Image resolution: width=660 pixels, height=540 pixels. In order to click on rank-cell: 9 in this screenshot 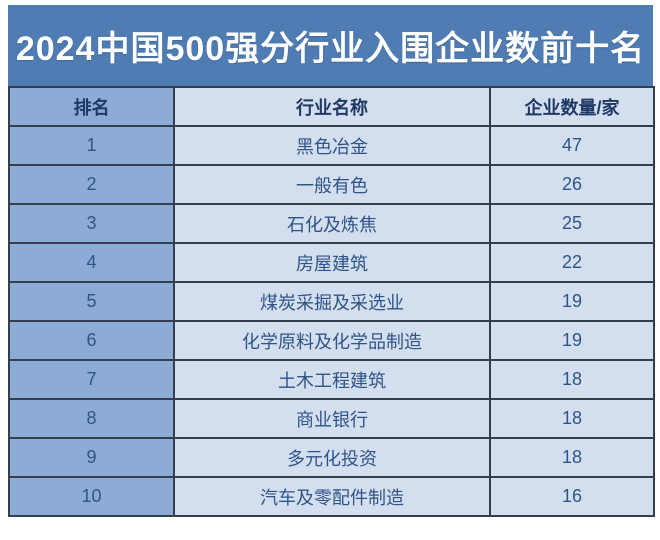, I will do `click(91, 457)`.